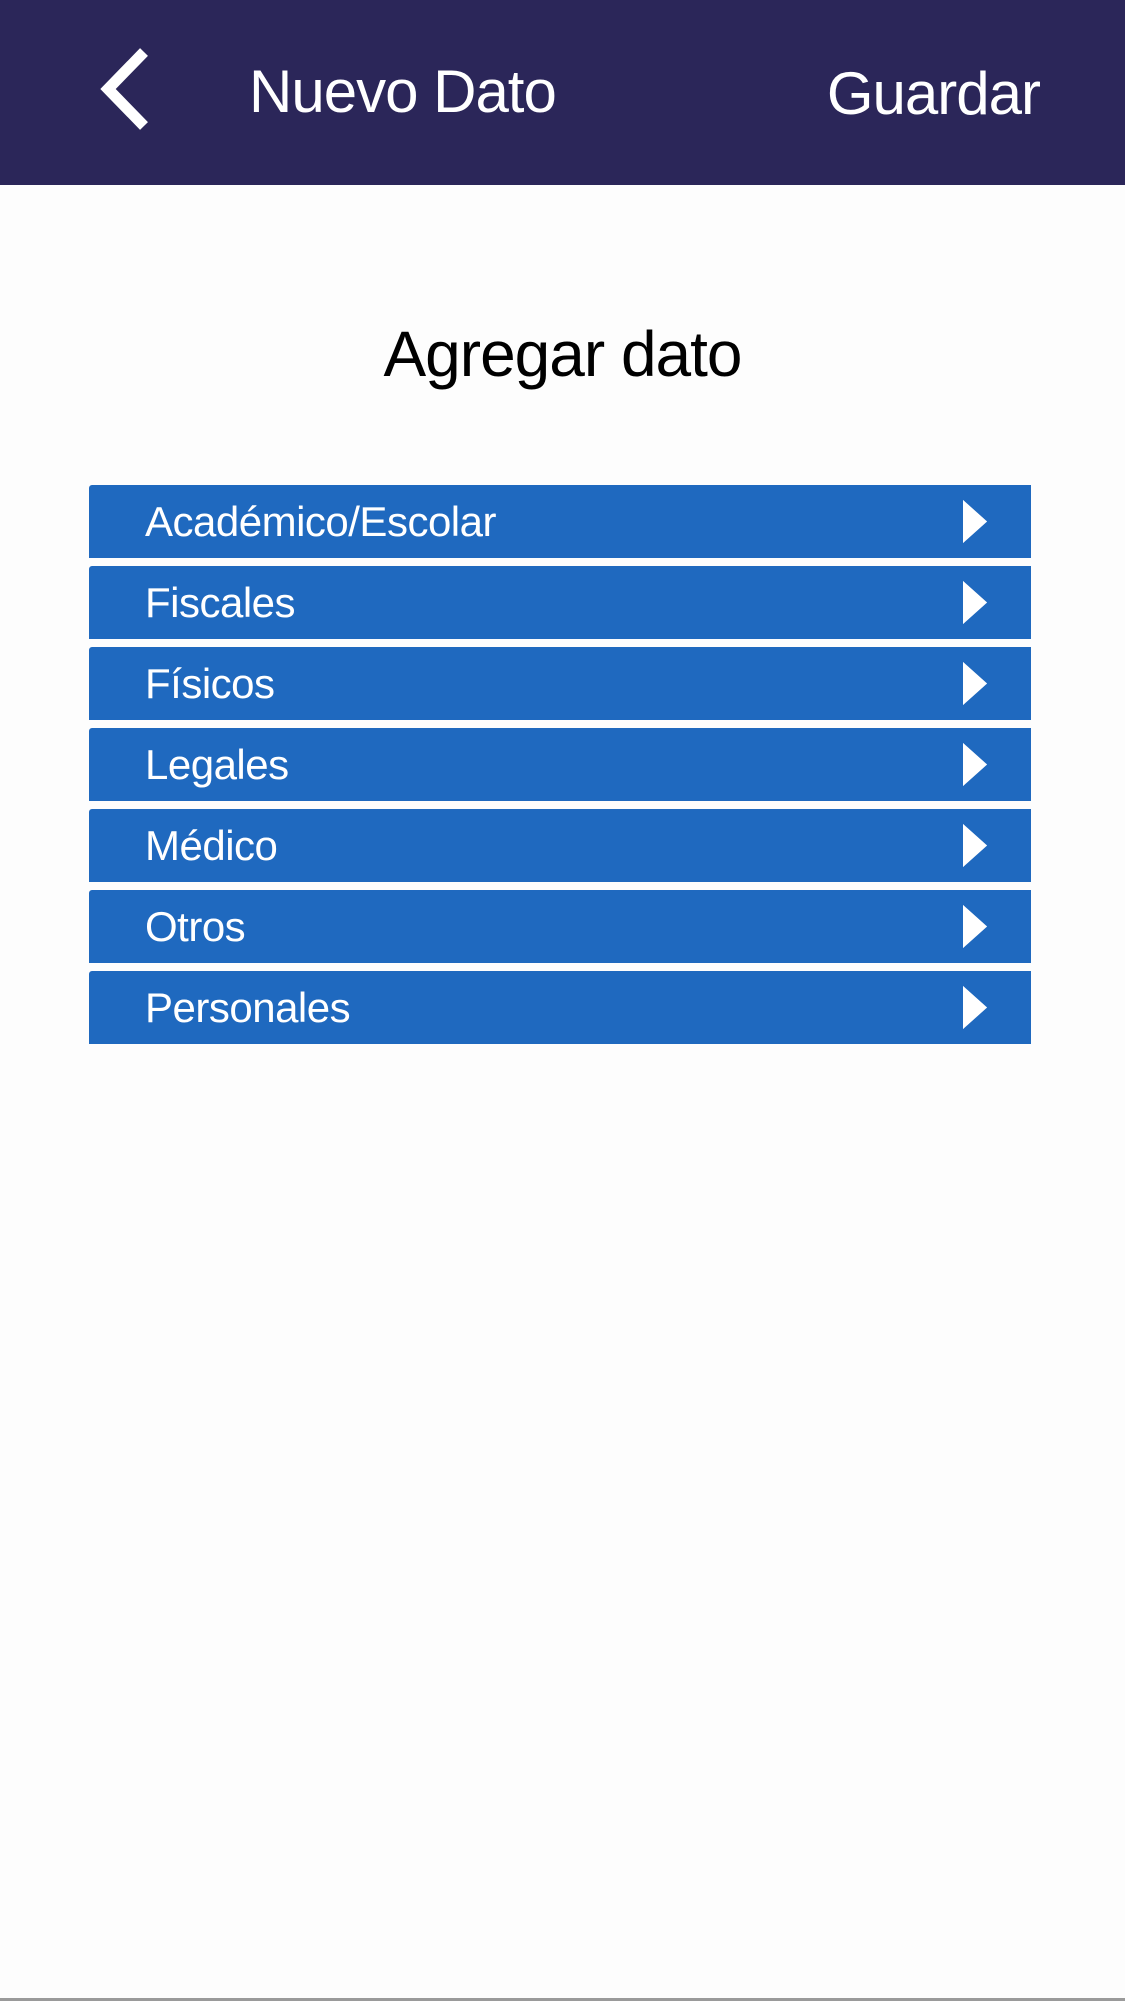 This screenshot has width=1125, height=2001. Describe the element at coordinates (217, 764) in the screenshot. I see `category-label: Legales` at that location.